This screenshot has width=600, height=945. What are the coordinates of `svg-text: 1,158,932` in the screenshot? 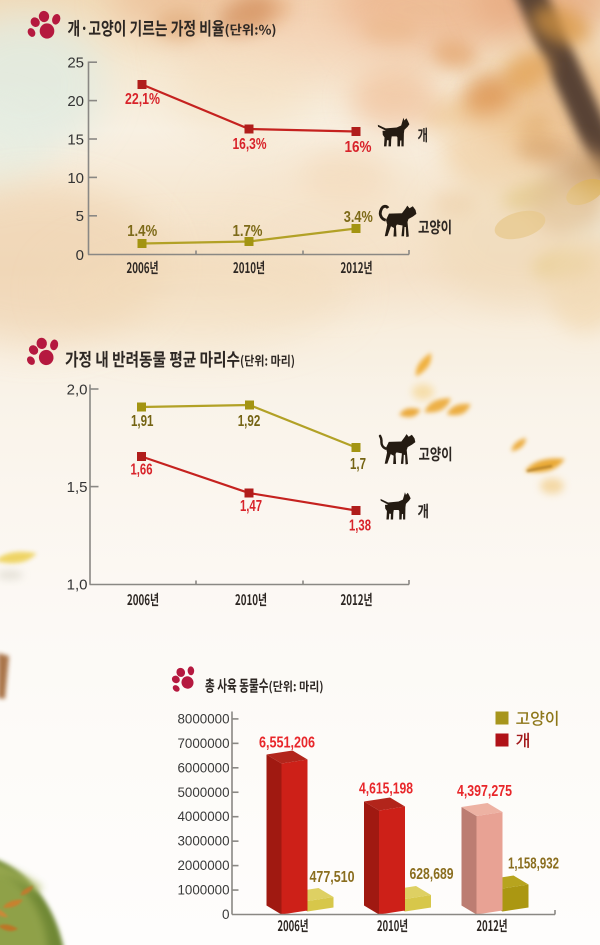 It's located at (533, 864).